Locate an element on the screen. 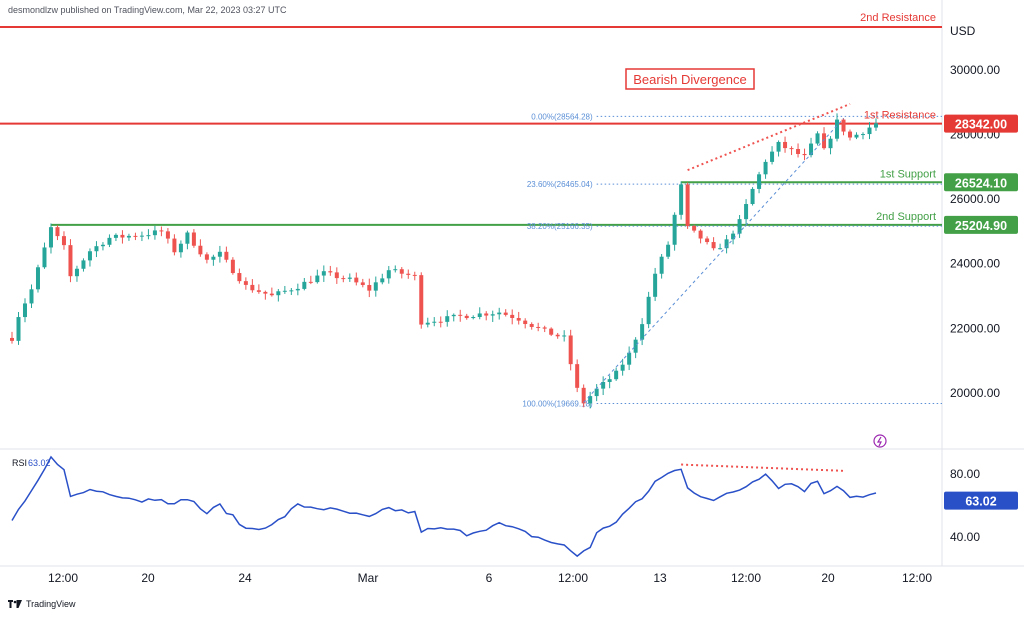 This screenshot has width=1024, height=617. rsi-label: RSI is located at coordinates (19, 463).